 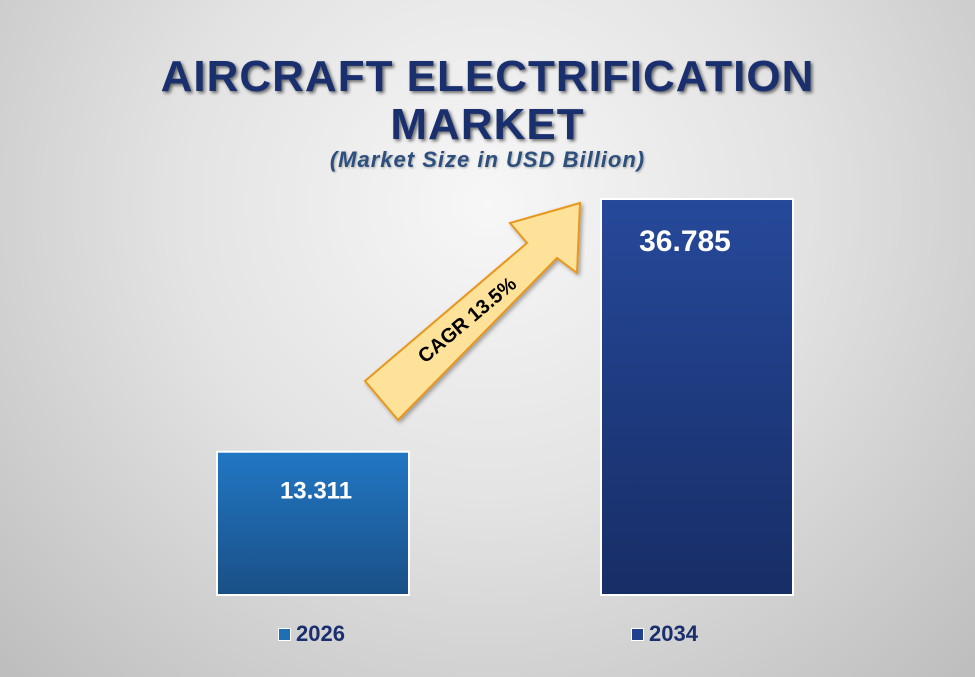 I want to click on legend-label-2026: 2026, so click(x=320, y=633).